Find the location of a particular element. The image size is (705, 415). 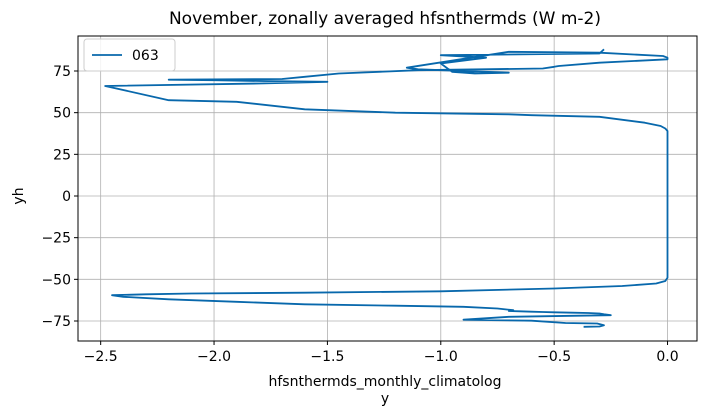

legend-box is located at coordinates (129, 55).